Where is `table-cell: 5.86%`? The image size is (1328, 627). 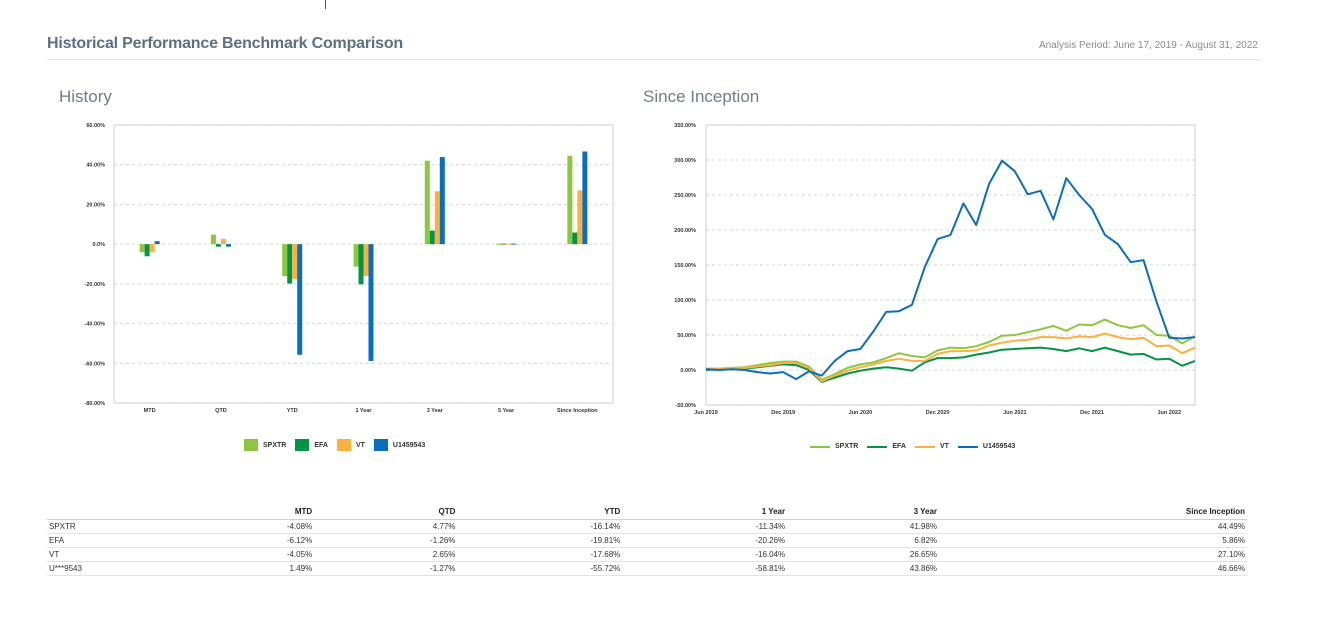 table-cell: 5.86% is located at coordinates (1093, 540).